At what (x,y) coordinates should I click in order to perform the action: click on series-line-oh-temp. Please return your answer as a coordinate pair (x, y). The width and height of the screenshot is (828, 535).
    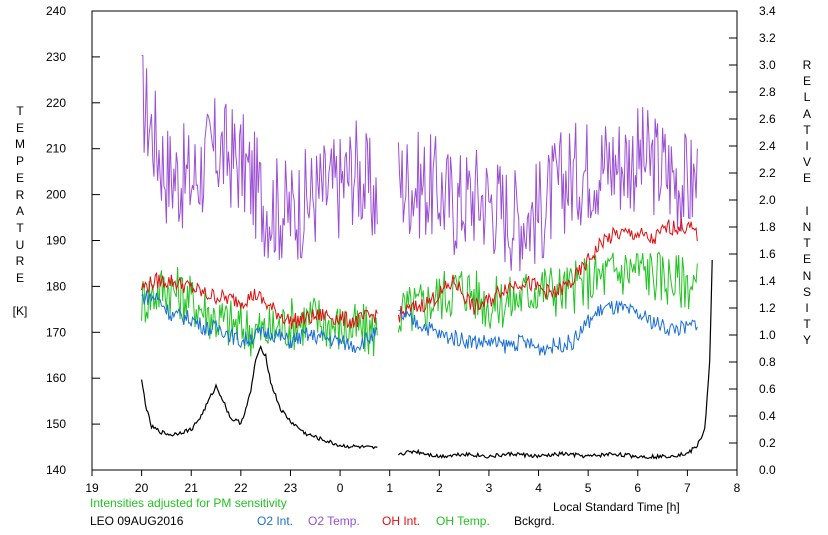
    Looking at the image, I should click on (547, 292).